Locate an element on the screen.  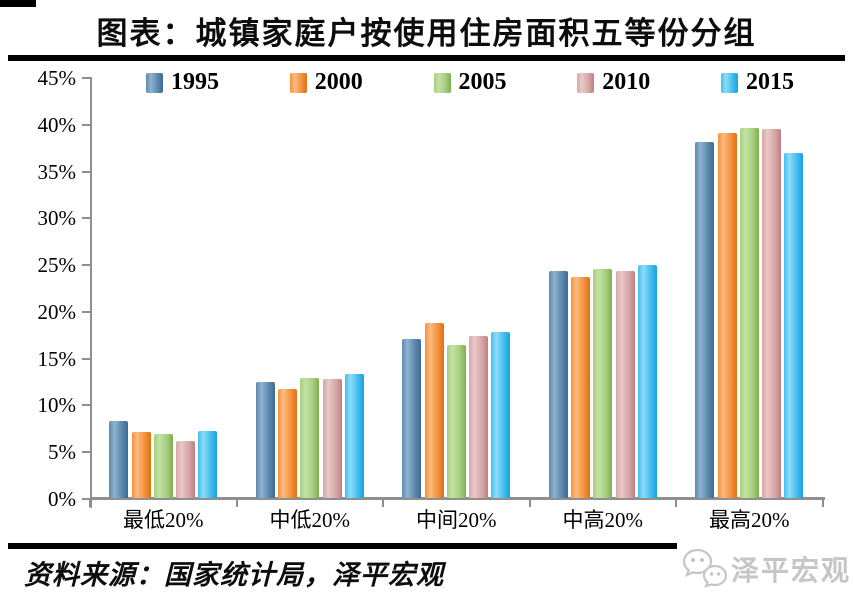
legend-item-2015: 2015 is located at coordinates (757, 82).